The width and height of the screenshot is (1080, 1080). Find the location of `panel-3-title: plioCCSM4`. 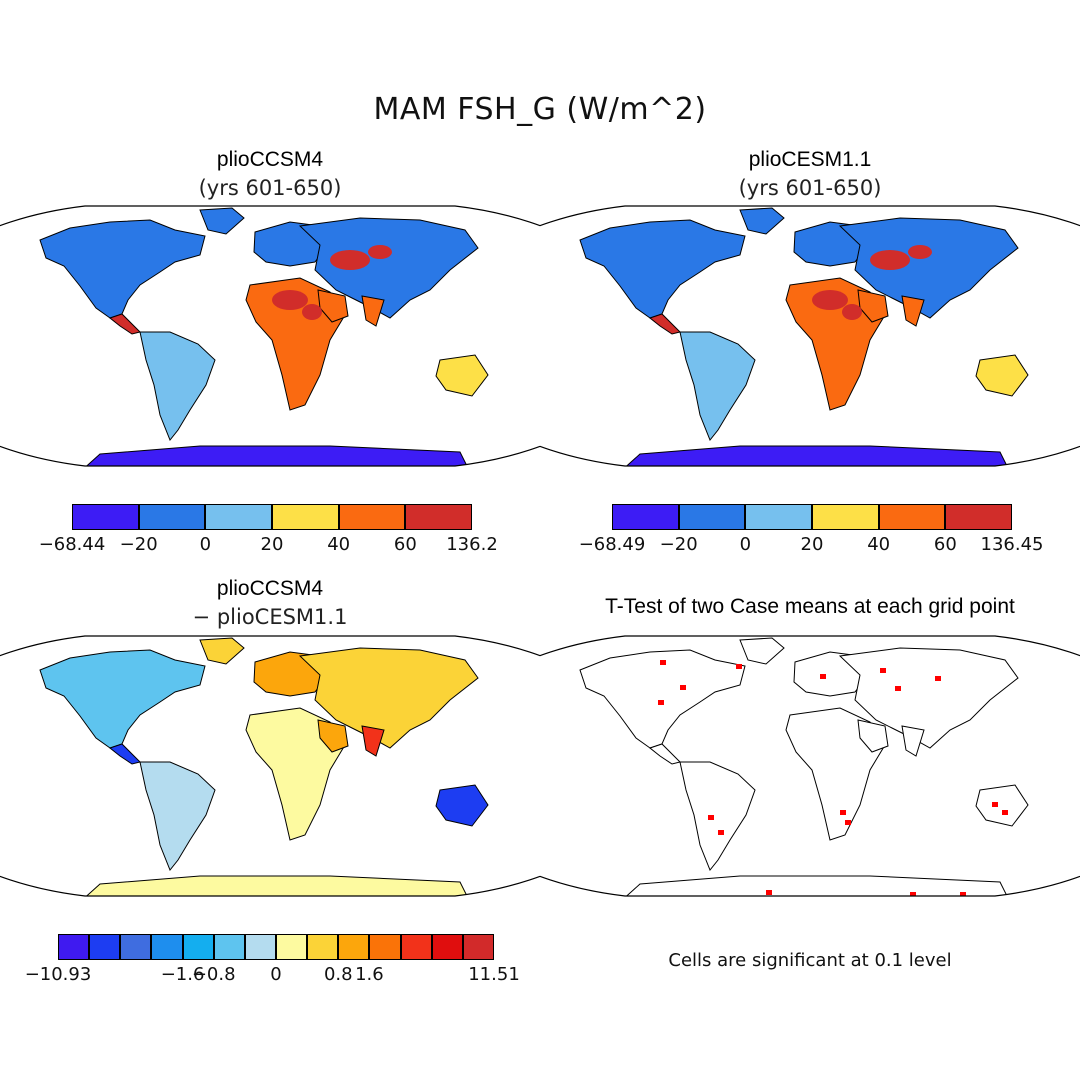

panel-3-title: plioCCSM4 is located at coordinates (270, 588).